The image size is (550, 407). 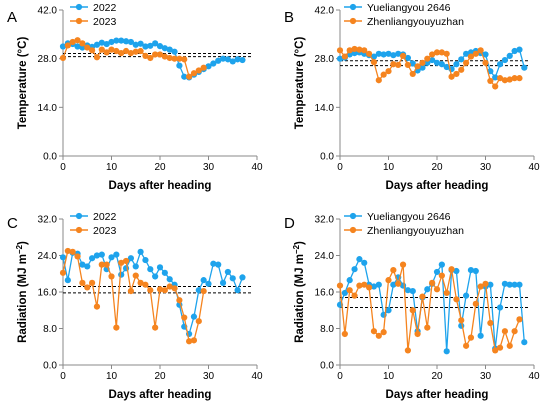 What do you see at coordinates (48, 293) in the screenshot?
I see `y-tick-label: 16.0` at bounding box center [48, 293].